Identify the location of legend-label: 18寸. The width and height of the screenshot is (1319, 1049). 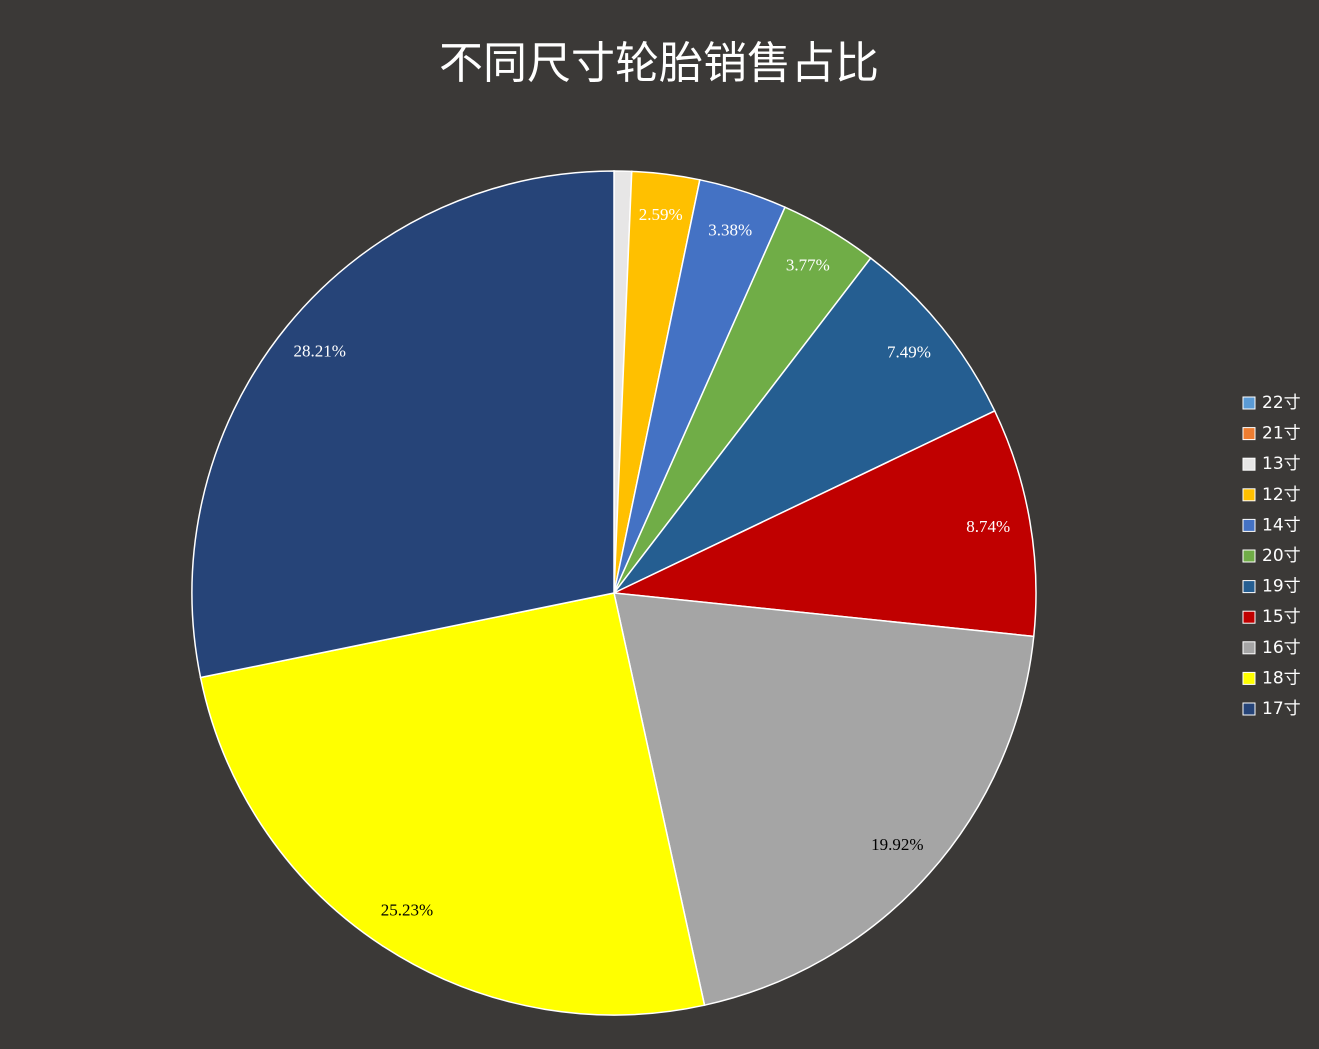
(1281, 678).